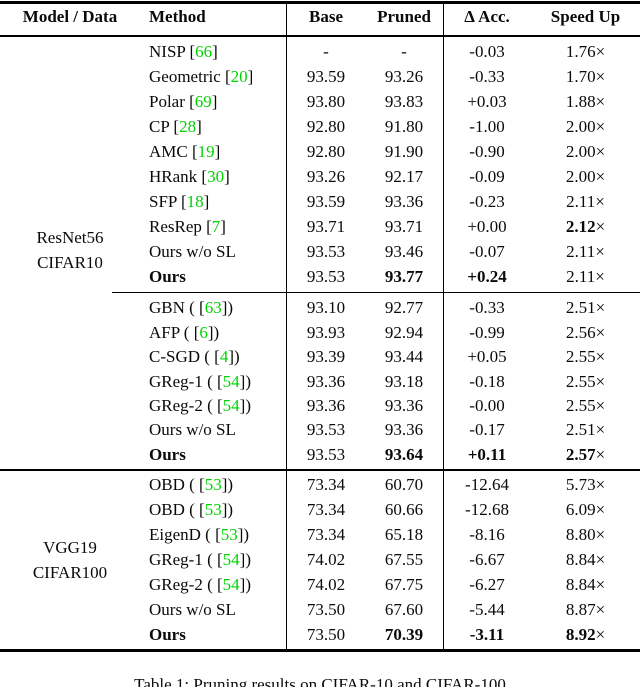 This screenshot has width=640, height=687. What do you see at coordinates (580, 430) in the screenshot?
I see `speed-up-value: 2.51` at bounding box center [580, 430].